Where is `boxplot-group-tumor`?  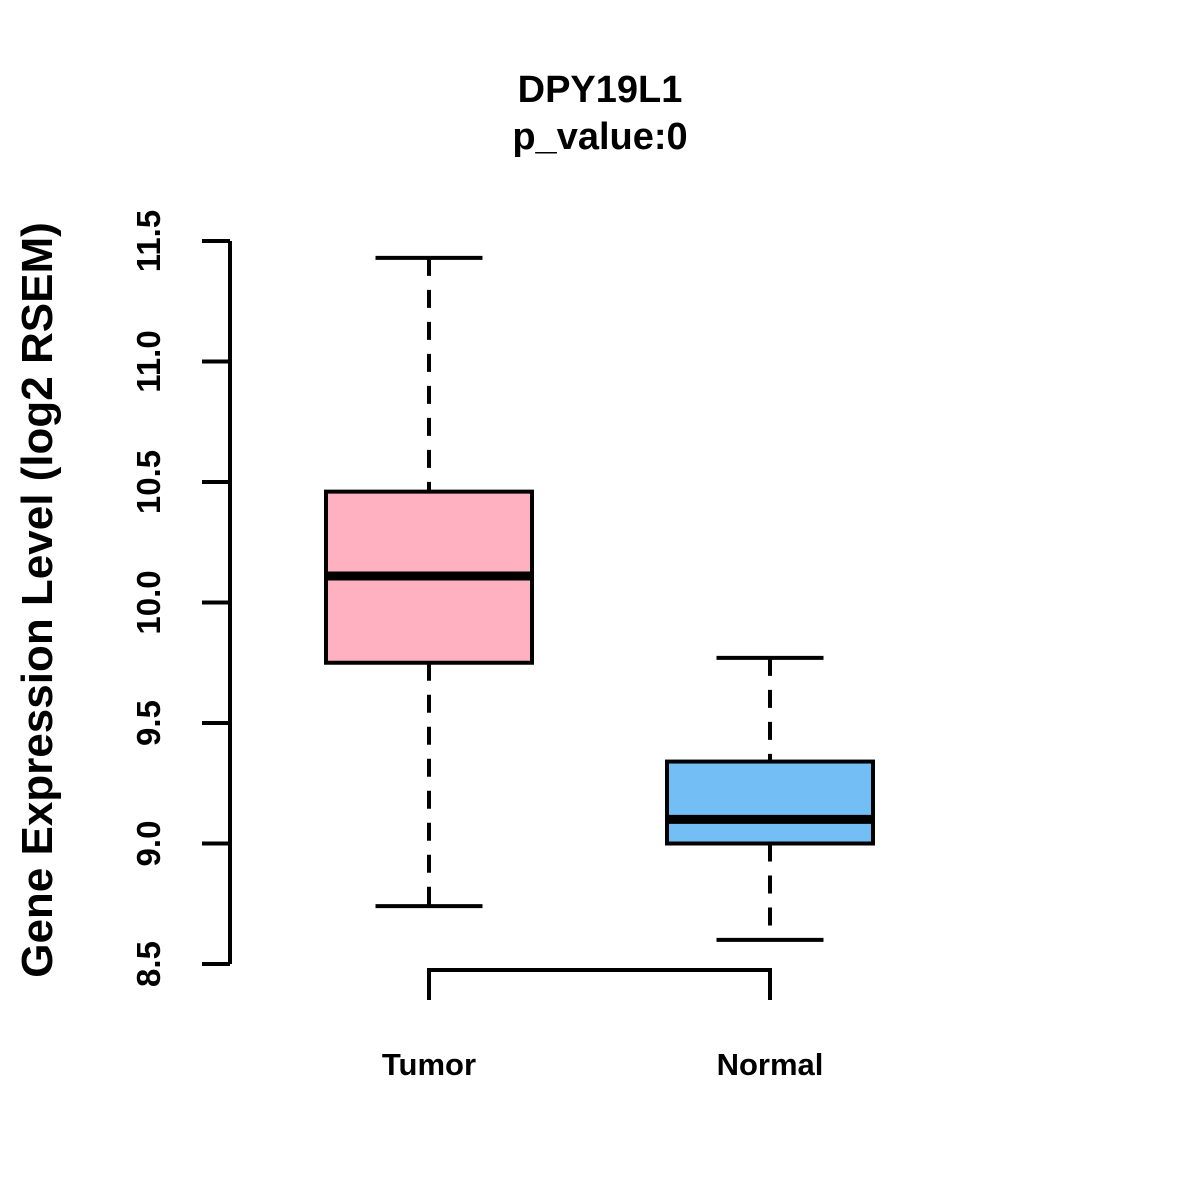 boxplot-group-tumor is located at coordinates (429, 582).